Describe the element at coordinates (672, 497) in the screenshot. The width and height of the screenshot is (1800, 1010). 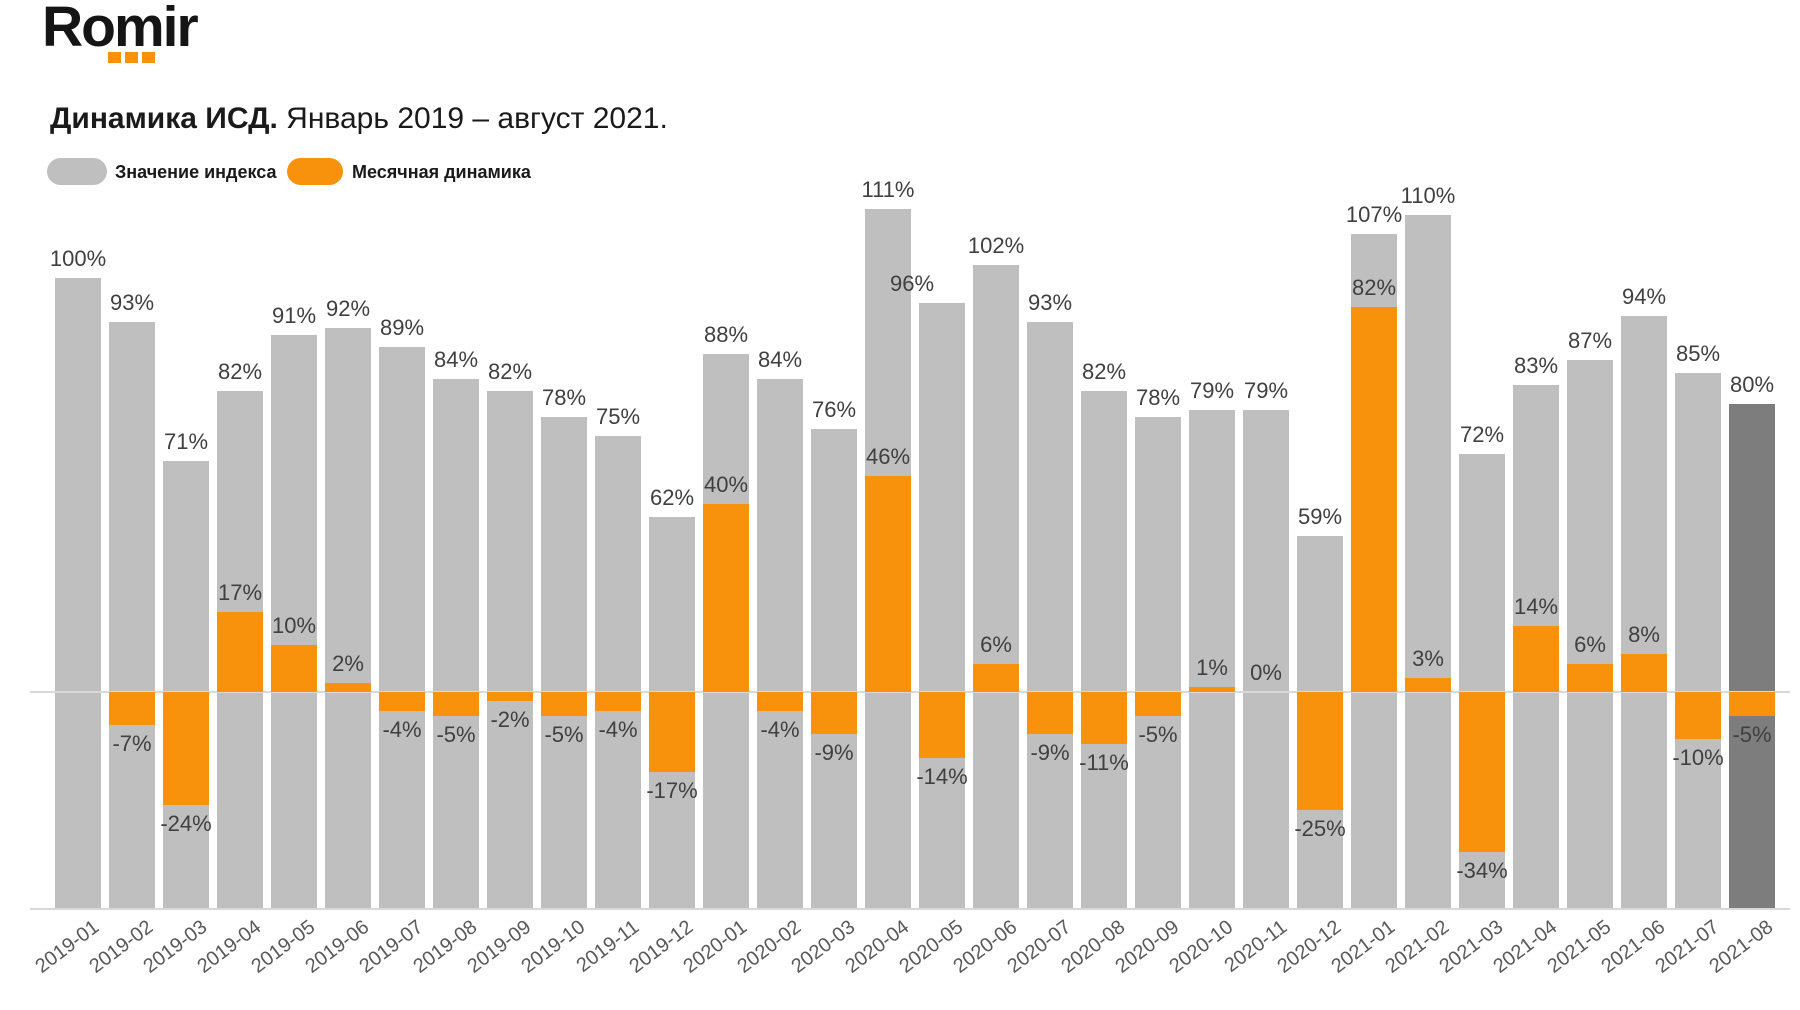
I see `label-index-2019-12: 62%` at that location.